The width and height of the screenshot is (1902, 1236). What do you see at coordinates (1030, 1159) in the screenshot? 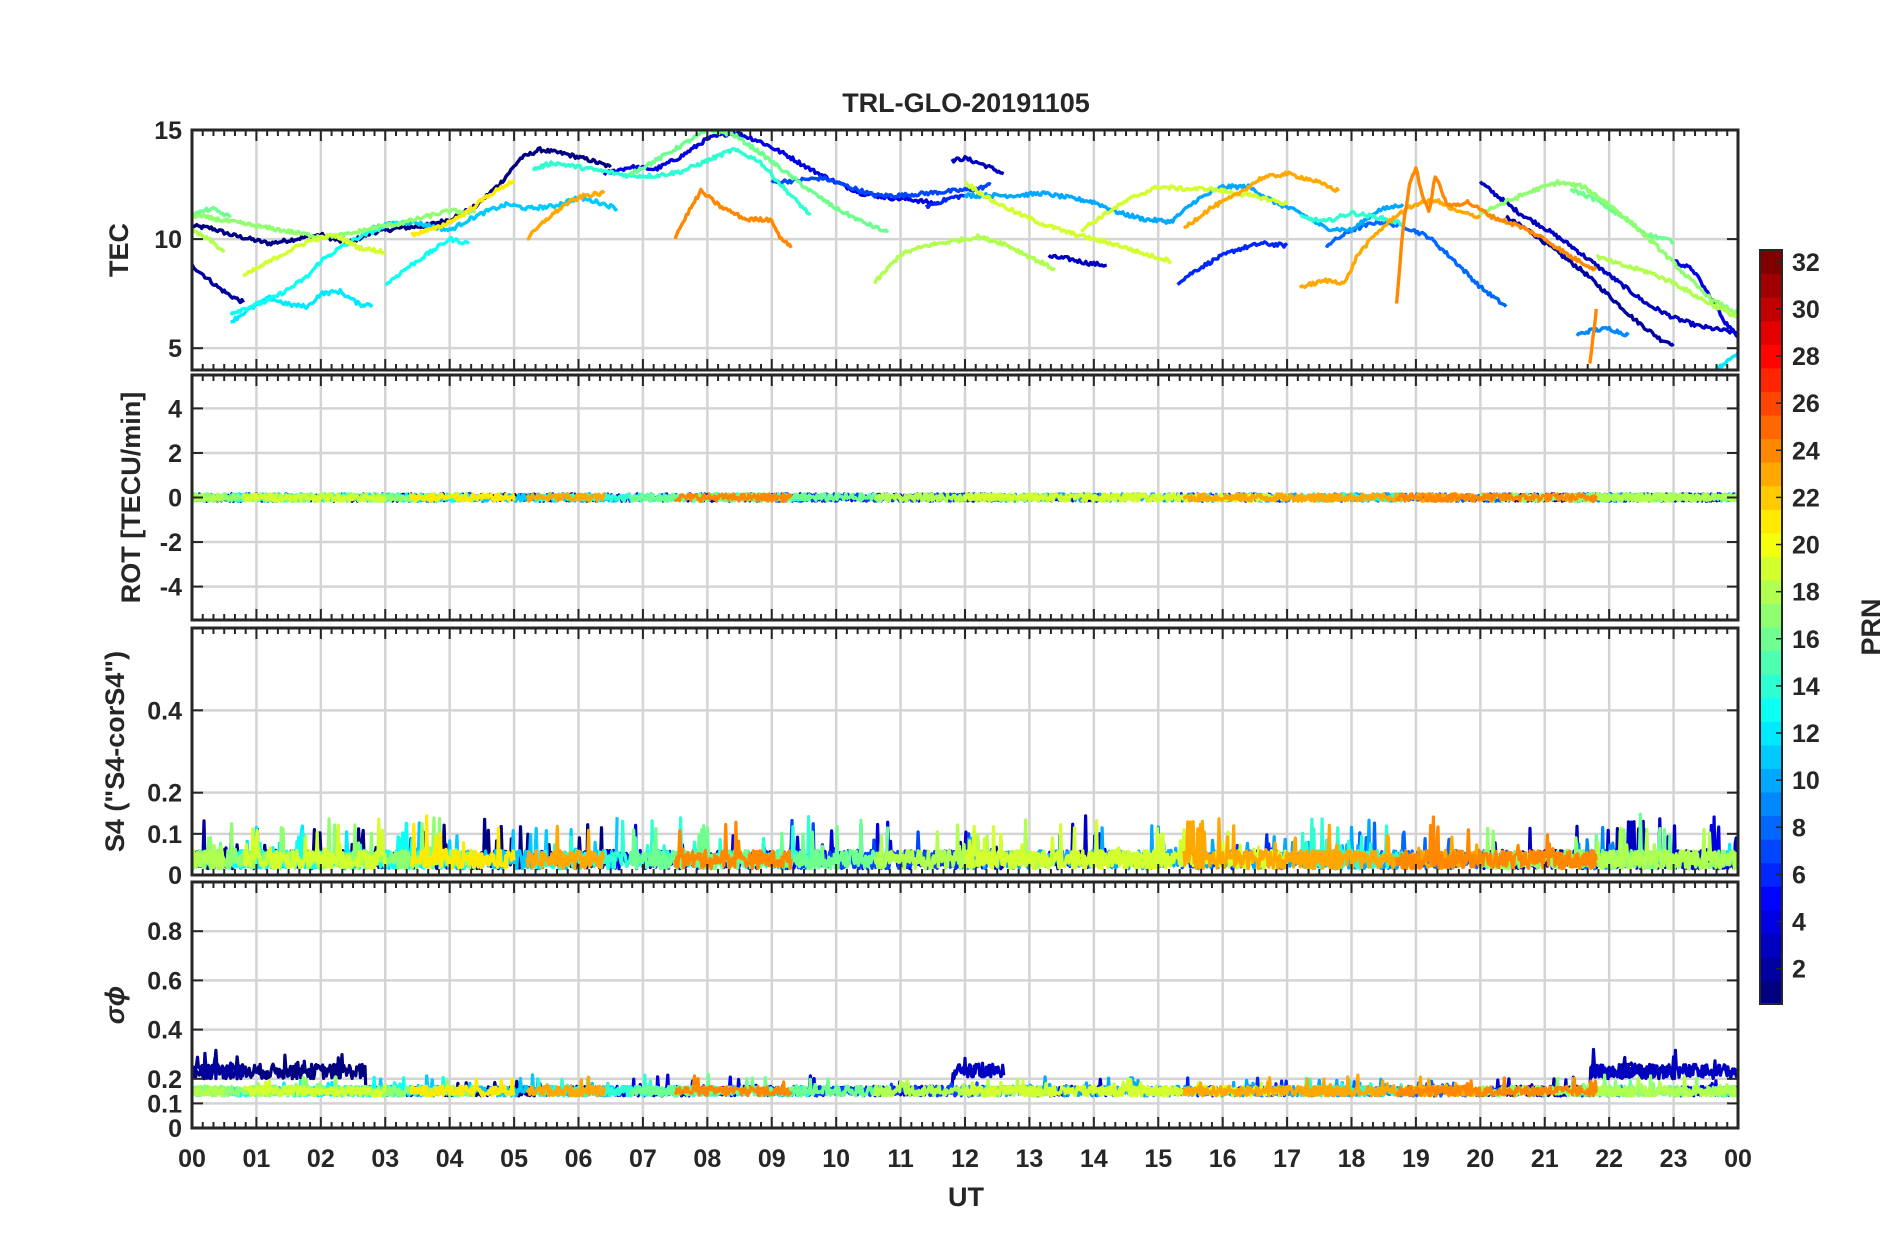
I see `x-tick-label: 13` at bounding box center [1030, 1159].